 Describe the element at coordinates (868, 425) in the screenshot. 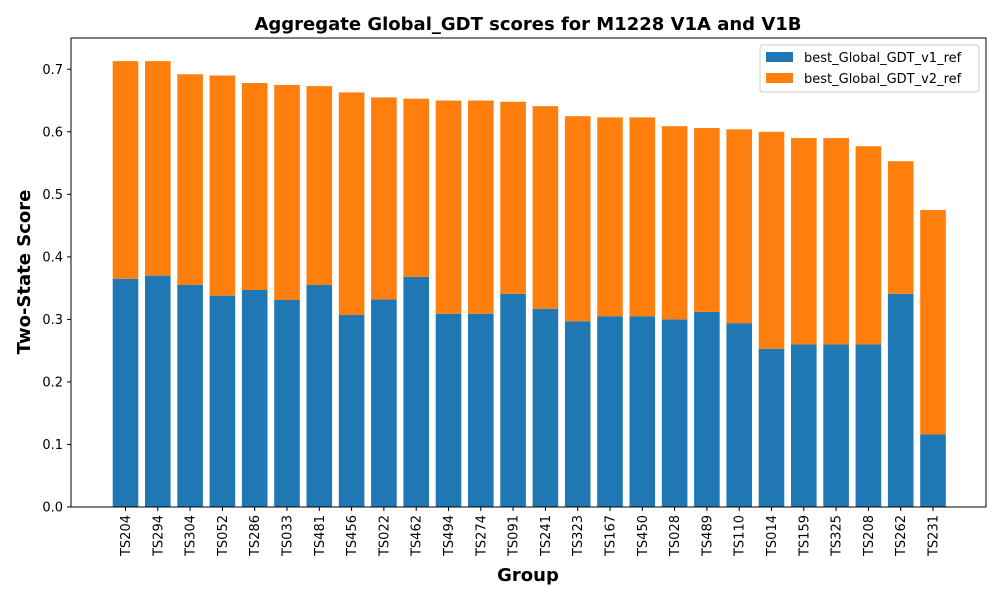

I see `bar-v1-ts208` at that location.